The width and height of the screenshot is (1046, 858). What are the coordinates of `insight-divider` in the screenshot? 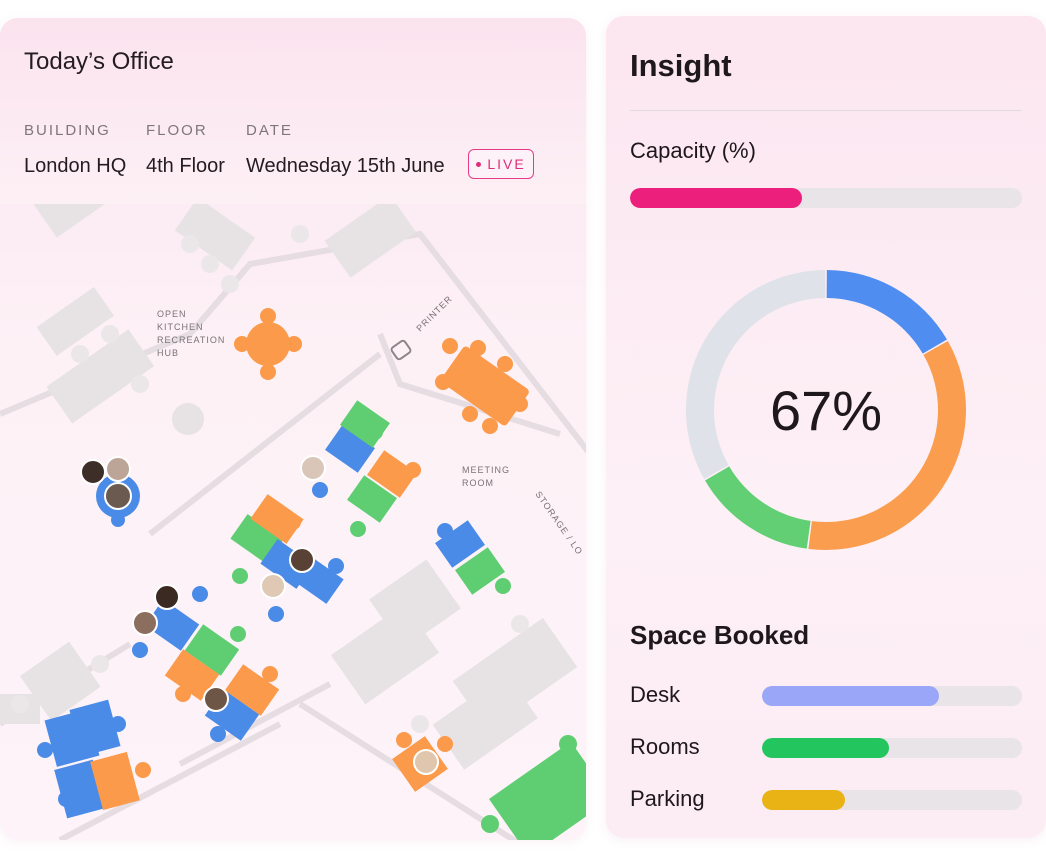 It's located at (826, 110).